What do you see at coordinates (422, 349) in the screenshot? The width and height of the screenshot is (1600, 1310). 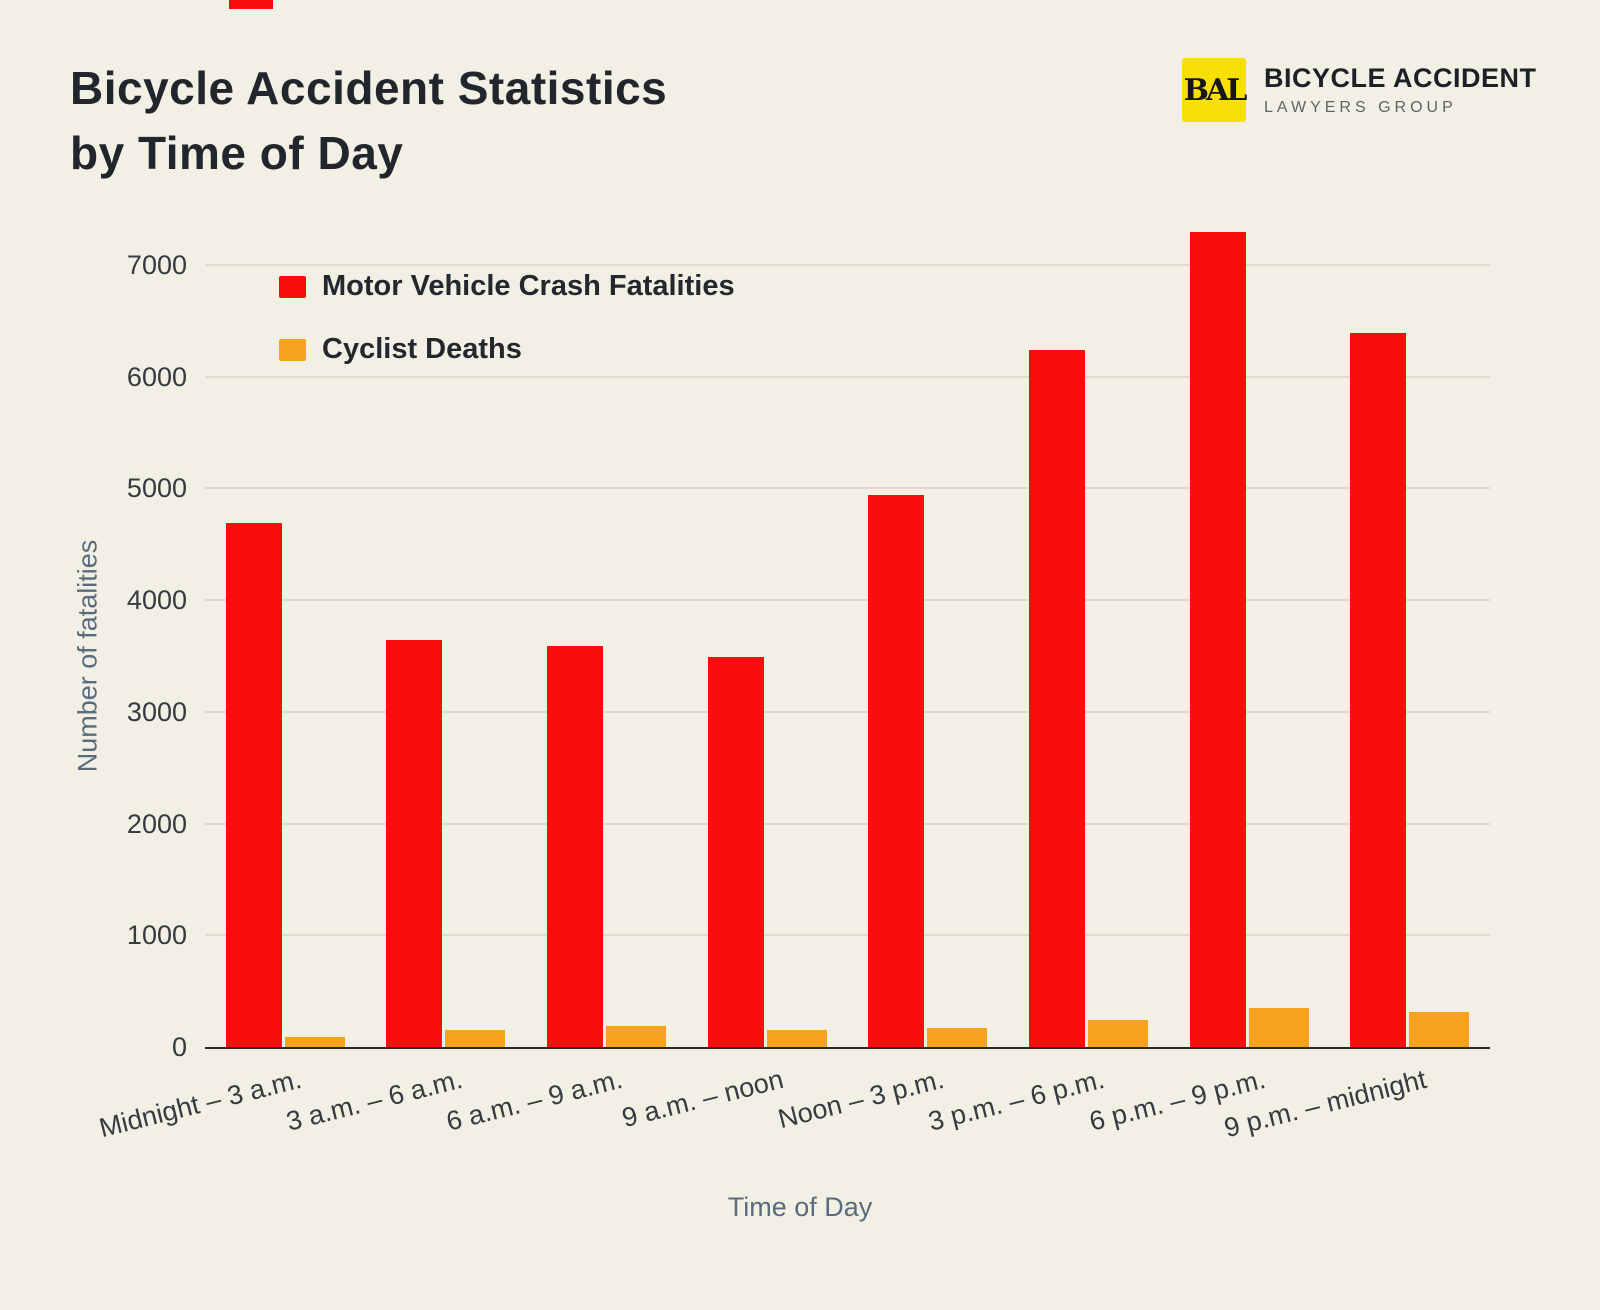 I see `legend-label-cyclist: Cyclist Deaths` at bounding box center [422, 349].